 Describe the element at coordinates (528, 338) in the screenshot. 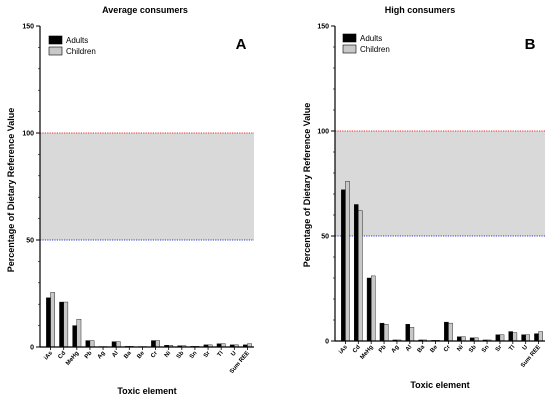

I see `bar-children-u` at that location.